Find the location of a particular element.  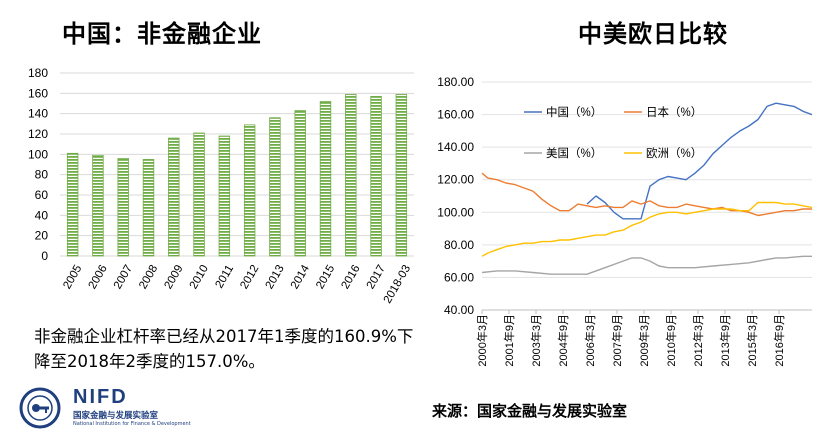

line-x-tick-label: 2007年9月 is located at coordinates (617, 340).